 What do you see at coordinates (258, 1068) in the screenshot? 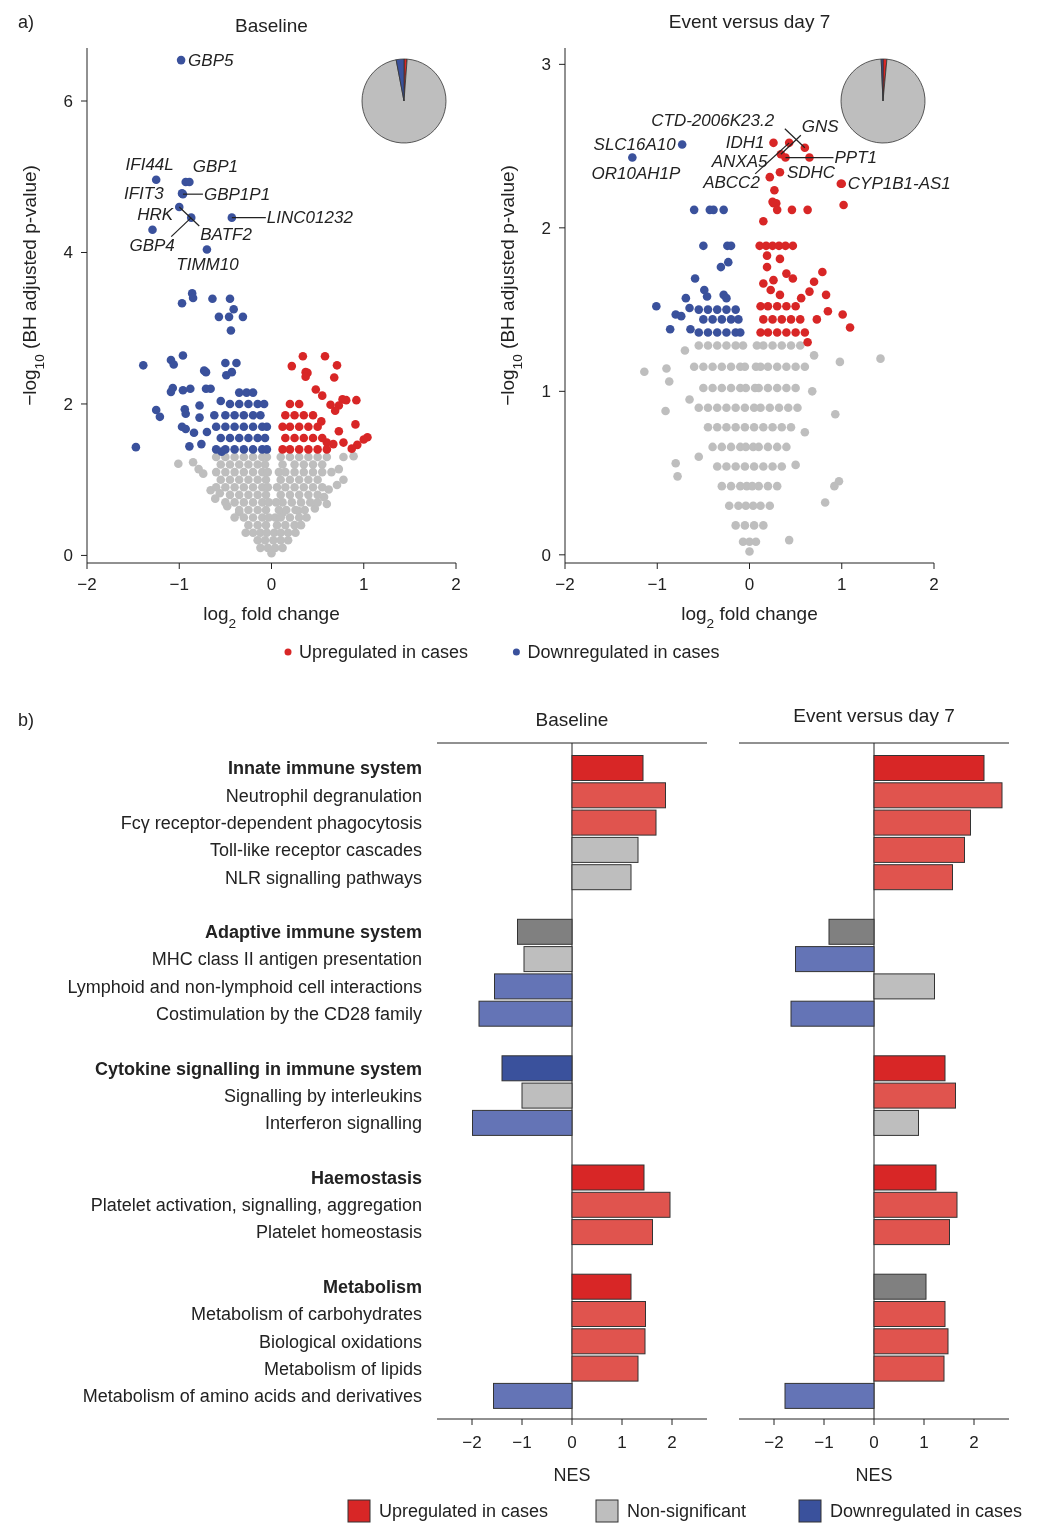
I see `y-tick-label: Cytokine signalling in immune system` at bounding box center [258, 1068].